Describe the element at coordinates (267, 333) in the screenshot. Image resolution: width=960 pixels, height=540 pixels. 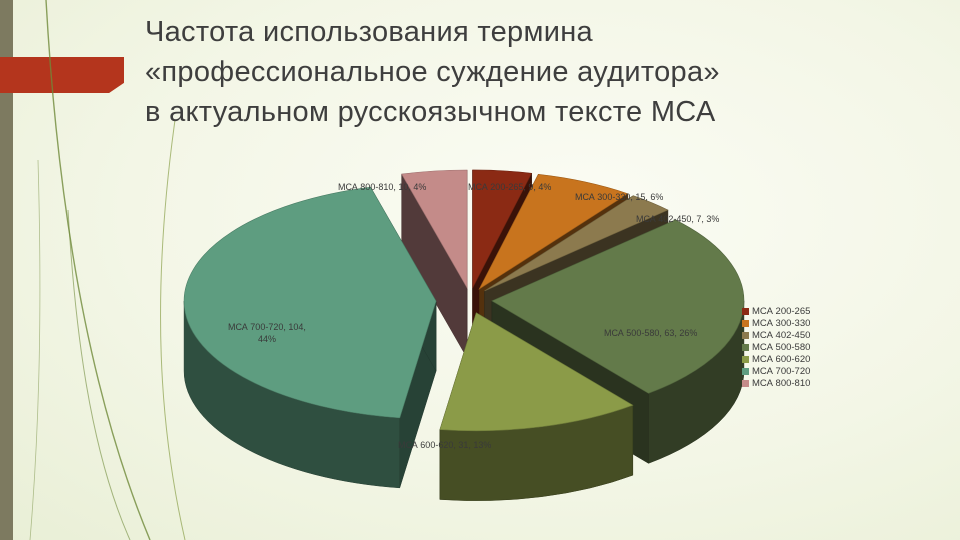
I see `data-label-6: МСА 700-720, 104, 44%` at that location.